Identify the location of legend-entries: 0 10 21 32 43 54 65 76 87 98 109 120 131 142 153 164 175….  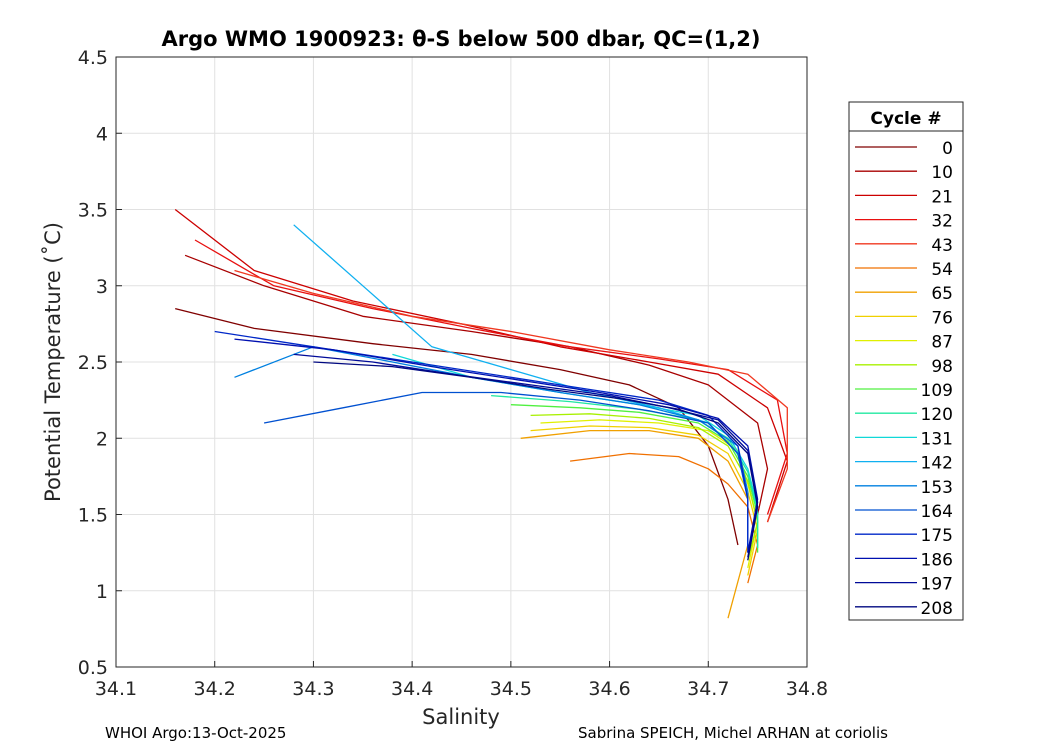
(904, 379).